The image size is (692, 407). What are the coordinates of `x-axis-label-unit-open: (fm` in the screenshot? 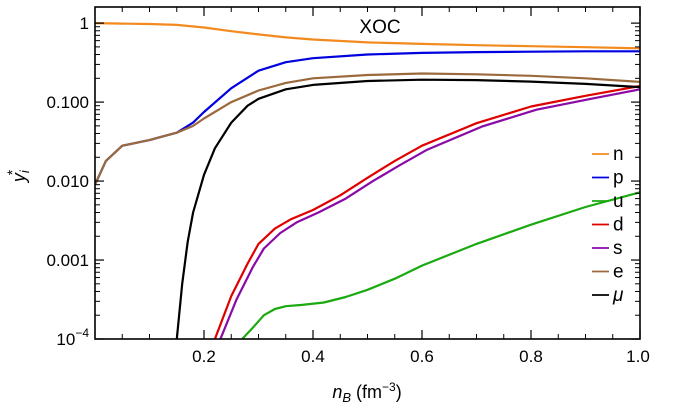 It's located at (366, 392).